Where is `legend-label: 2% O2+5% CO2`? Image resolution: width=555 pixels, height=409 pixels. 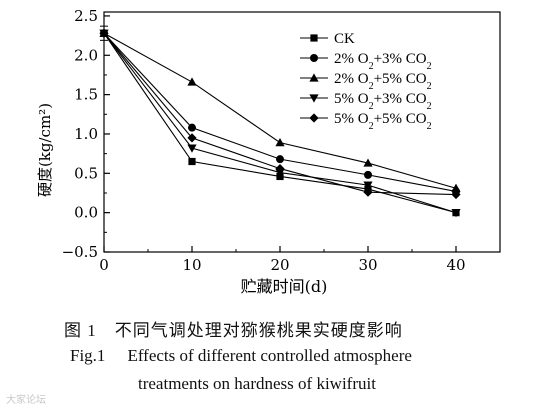
legend-label: 2% O2+5% CO2 is located at coordinates (383, 81).